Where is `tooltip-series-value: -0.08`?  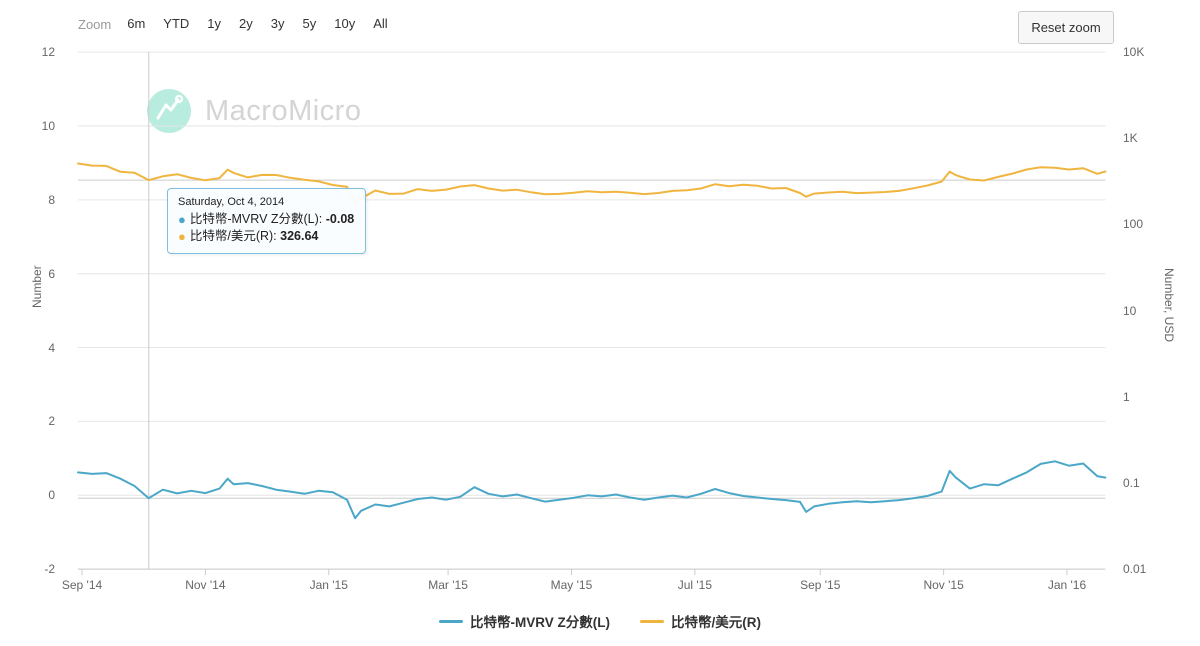
tooltip-series-value: -0.08 is located at coordinates (340, 219).